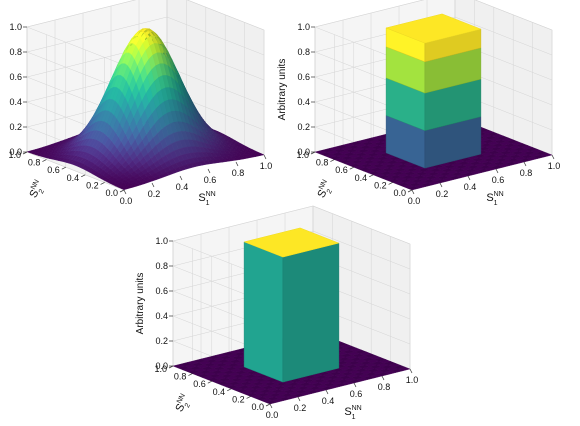 Image resolution: width=580 pixels, height=426 pixels. I want to click on surface-patch, so click(260, 154).